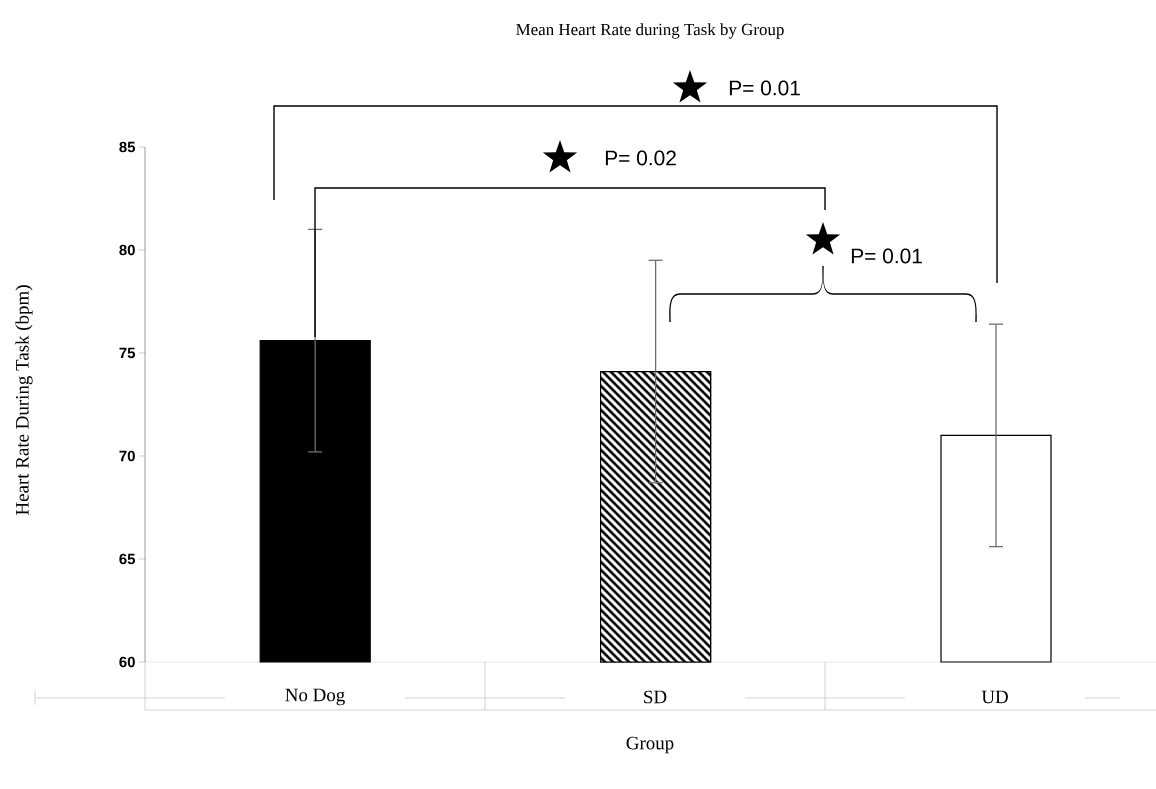 Image resolution: width=1156 pixels, height=789 pixels. I want to click on x-tick-label: No Dog, so click(315, 697).